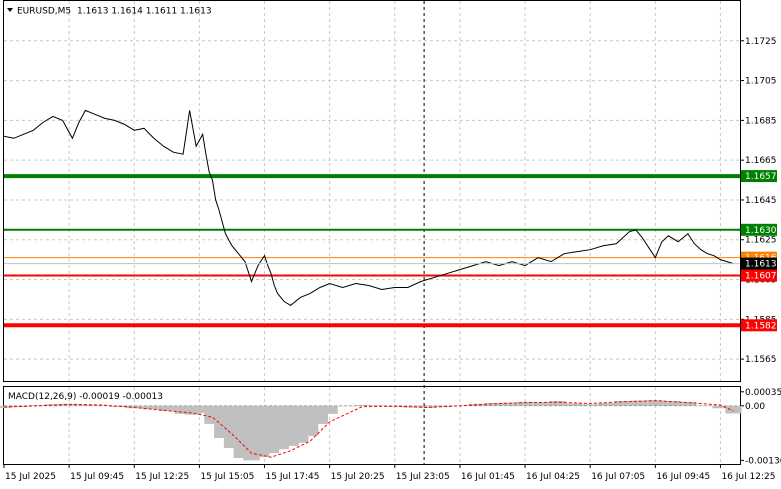 The width and height of the screenshot is (781, 489). Describe the element at coordinates (227, 477) in the screenshot. I see `time-tick-label: 15 Jul 15:05` at that location.